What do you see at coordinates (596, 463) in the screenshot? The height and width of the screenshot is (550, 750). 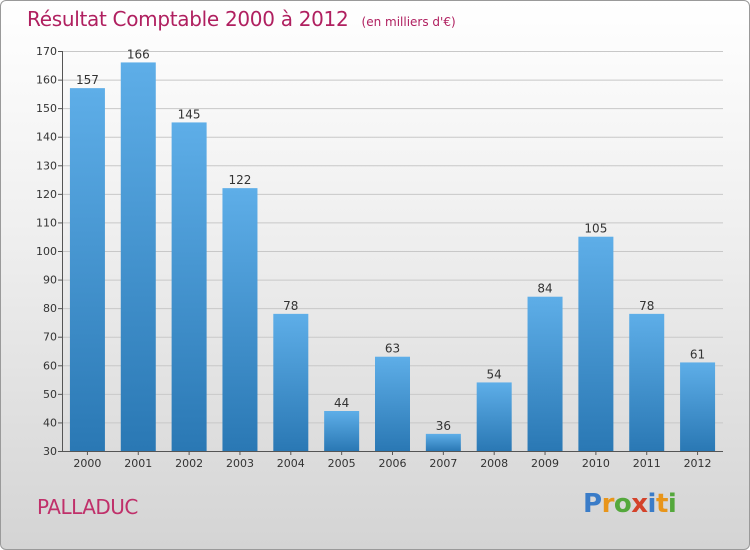 I see `x-tick-label: 2010` at bounding box center [596, 463].